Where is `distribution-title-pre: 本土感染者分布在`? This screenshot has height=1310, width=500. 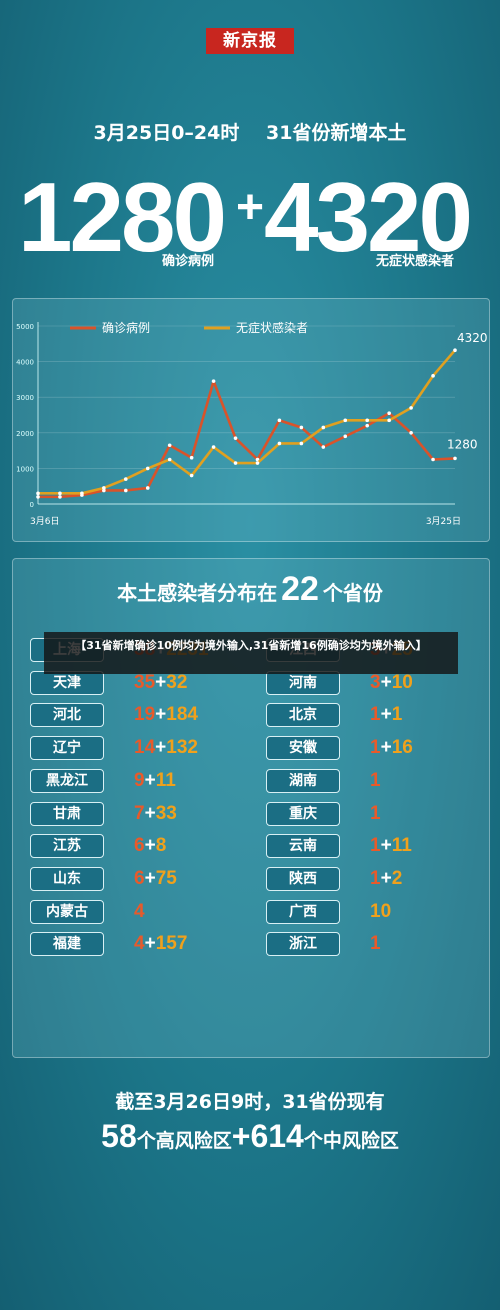
distribution-title-pre: 本土感染者分布在 is located at coordinates (197, 593).